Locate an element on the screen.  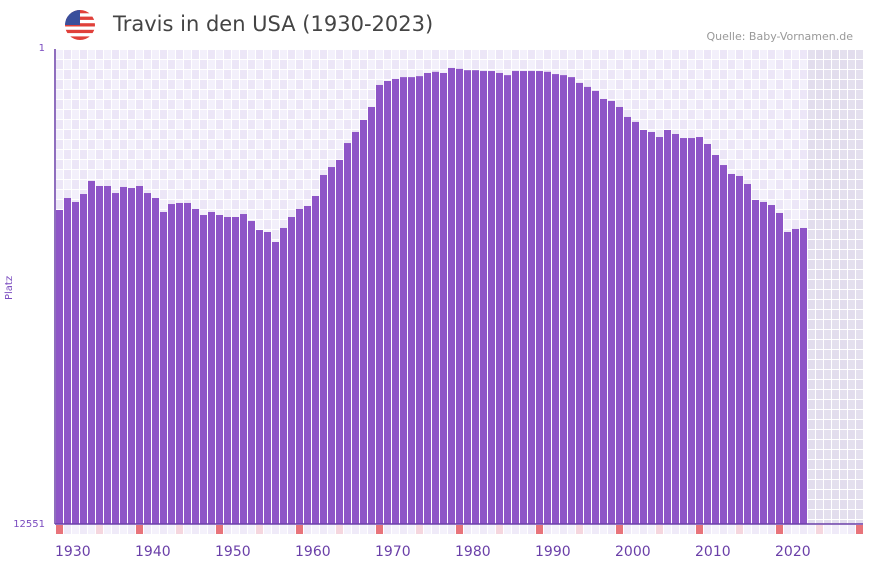
bar-1930 is located at coordinates (59, 367).